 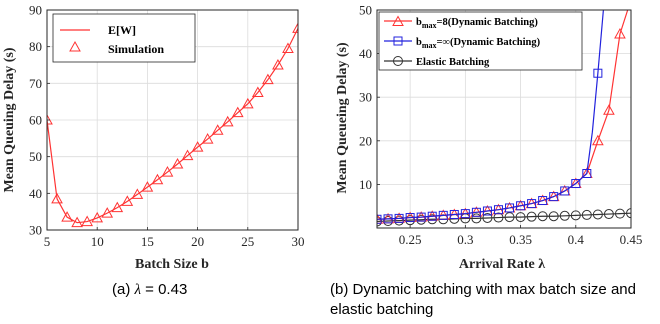 What do you see at coordinates (138, 290) in the screenshot?
I see `caption-a-symbol: λ` at bounding box center [138, 290].